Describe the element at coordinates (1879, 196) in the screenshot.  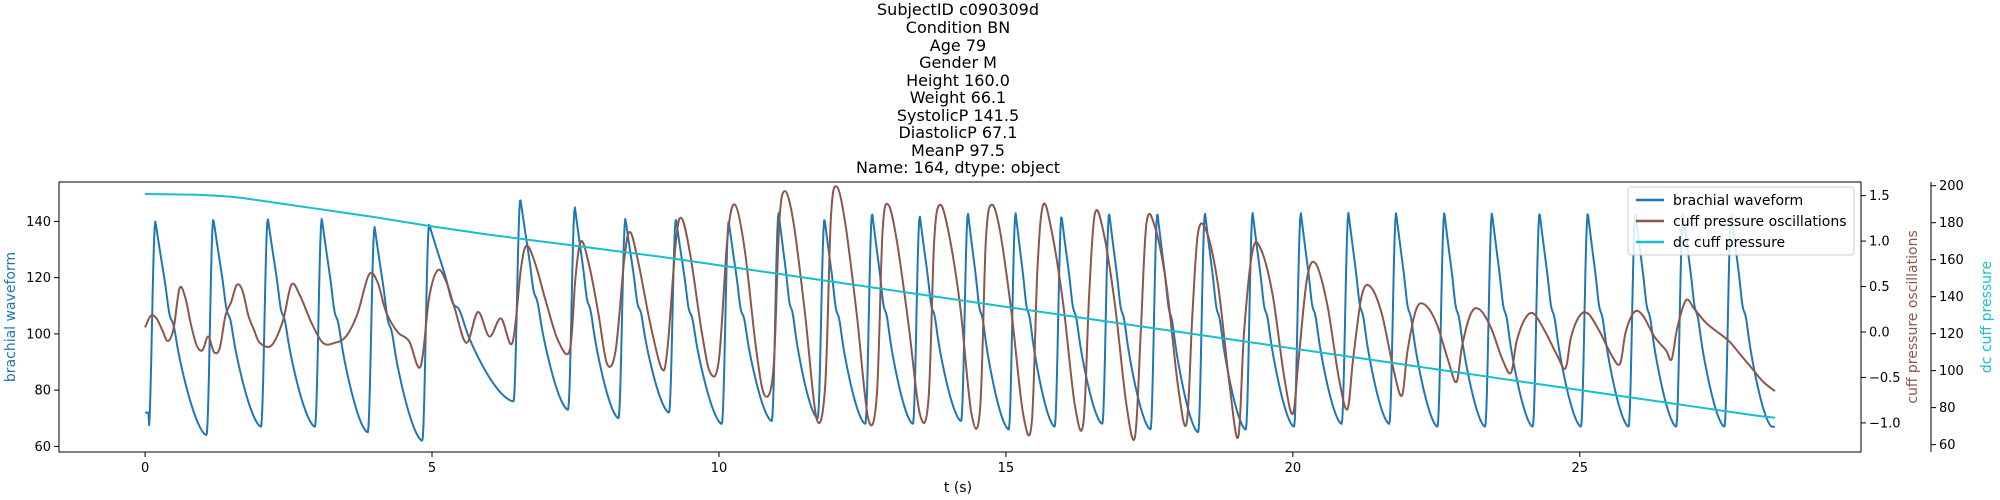
I see `right1-y-tick-label: 1.5` at that location.